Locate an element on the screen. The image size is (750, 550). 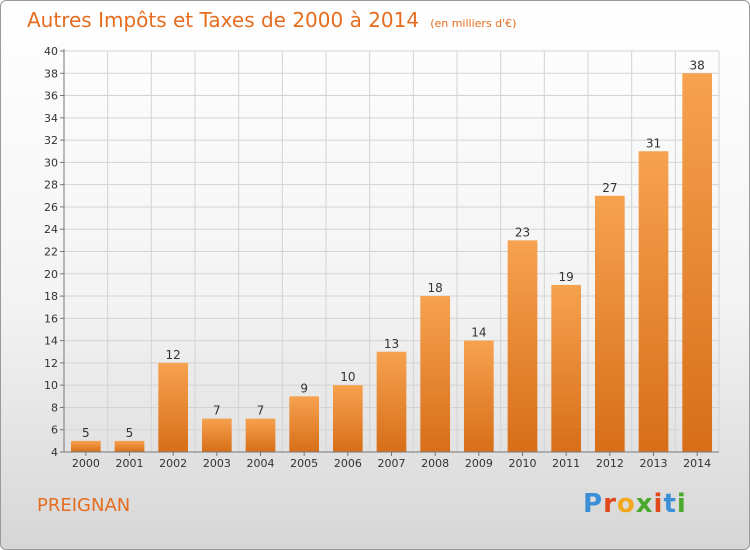
data-label: 38 is located at coordinates (697, 65).